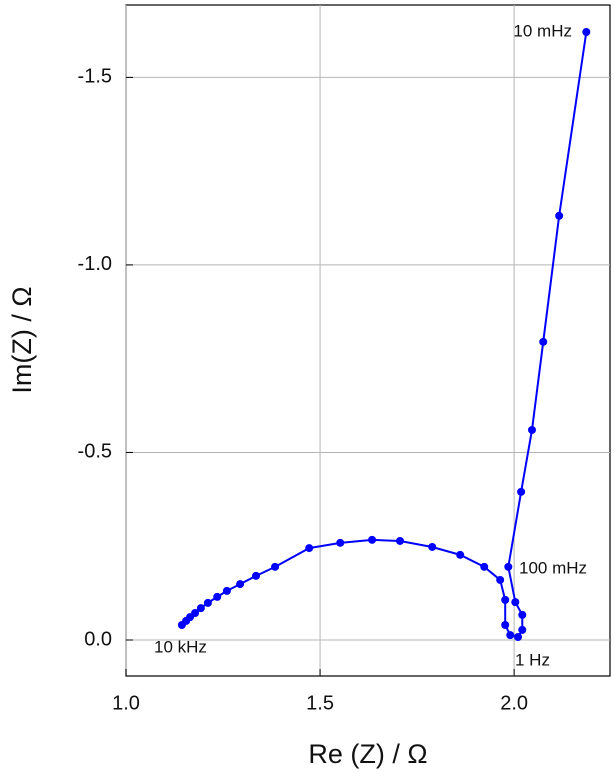 The height and width of the screenshot is (780, 615). Describe the element at coordinates (320, 703) in the screenshot. I see `x-tick-label: 1.5` at that location.